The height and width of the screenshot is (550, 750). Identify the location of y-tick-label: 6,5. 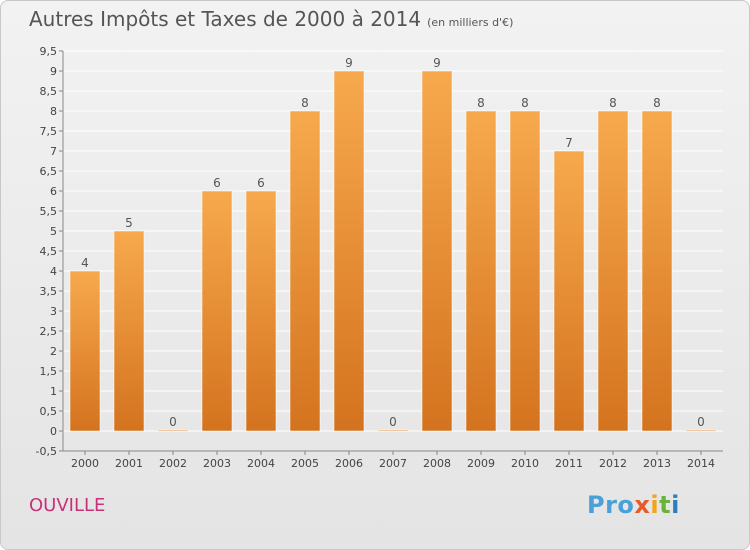
(49, 171).